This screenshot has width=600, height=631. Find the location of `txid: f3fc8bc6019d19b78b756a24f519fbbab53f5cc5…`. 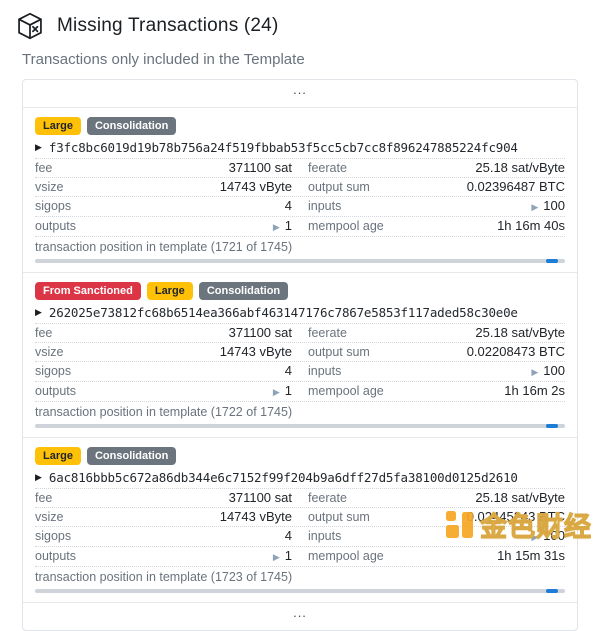

txid: f3fc8bc6019d19b78b756a24f519fbbab53f5cc5… is located at coordinates (283, 147).